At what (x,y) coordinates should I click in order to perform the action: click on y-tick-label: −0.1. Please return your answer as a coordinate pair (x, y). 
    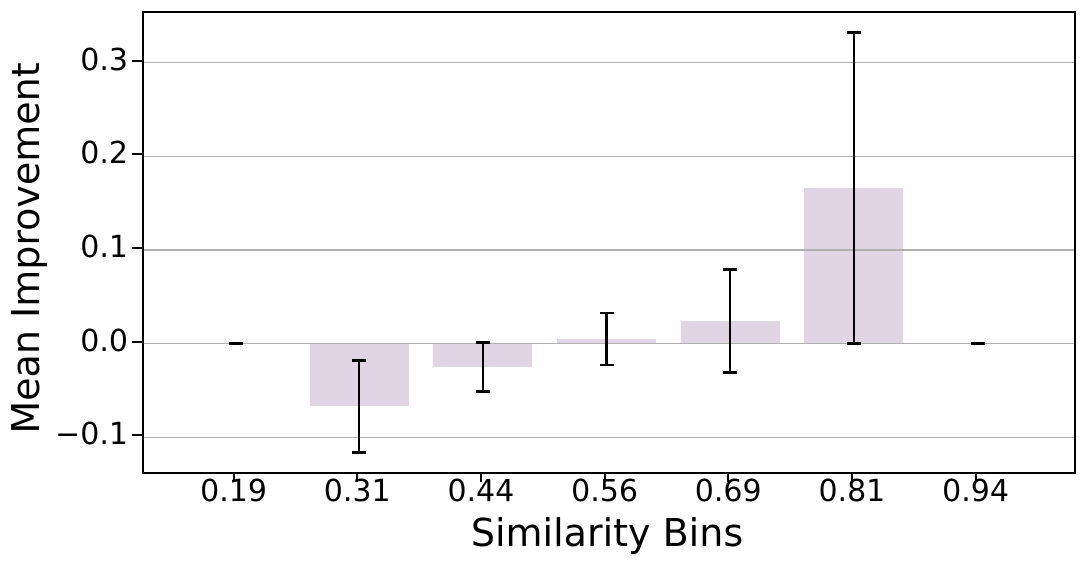
    Looking at the image, I should click on (91, 435).